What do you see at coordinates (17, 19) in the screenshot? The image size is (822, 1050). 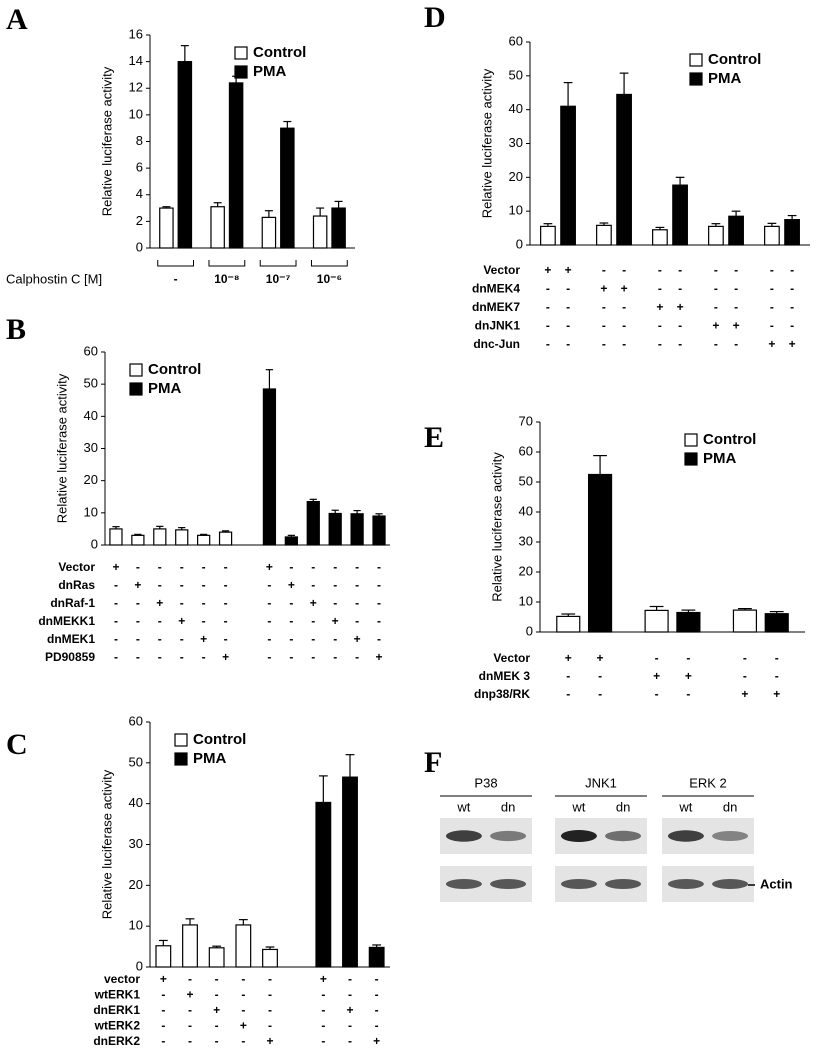 I see `panel-letter: A` at bounding box center [17, 19].